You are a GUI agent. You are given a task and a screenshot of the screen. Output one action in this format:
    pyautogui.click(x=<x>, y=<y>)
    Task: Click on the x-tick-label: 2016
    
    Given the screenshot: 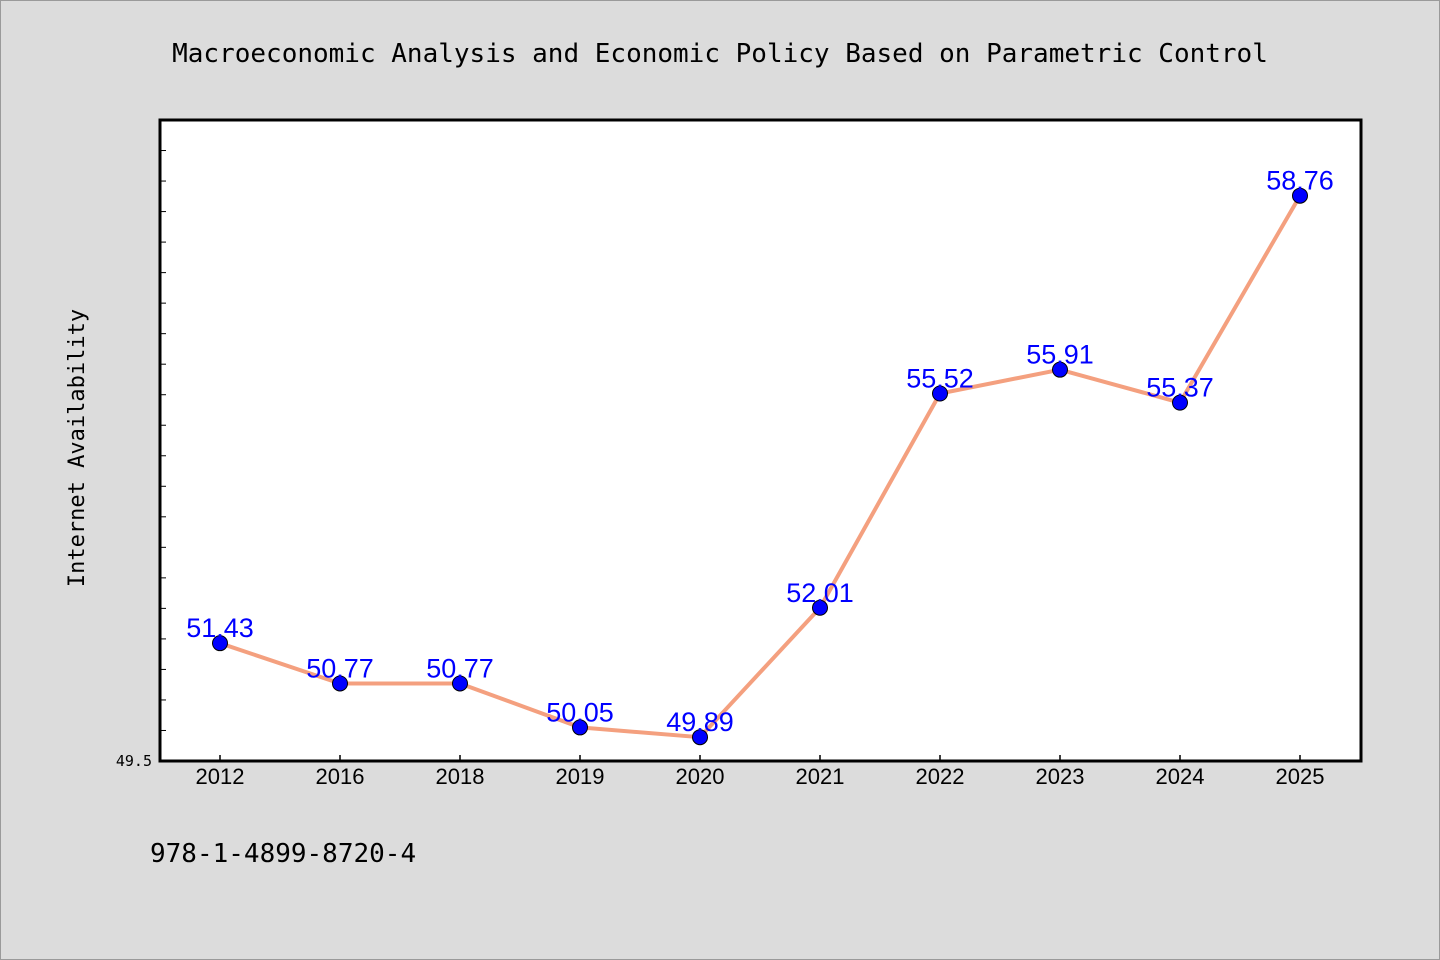 What is the action you would take?
    pyautogui.click(x=340, y=776)
    